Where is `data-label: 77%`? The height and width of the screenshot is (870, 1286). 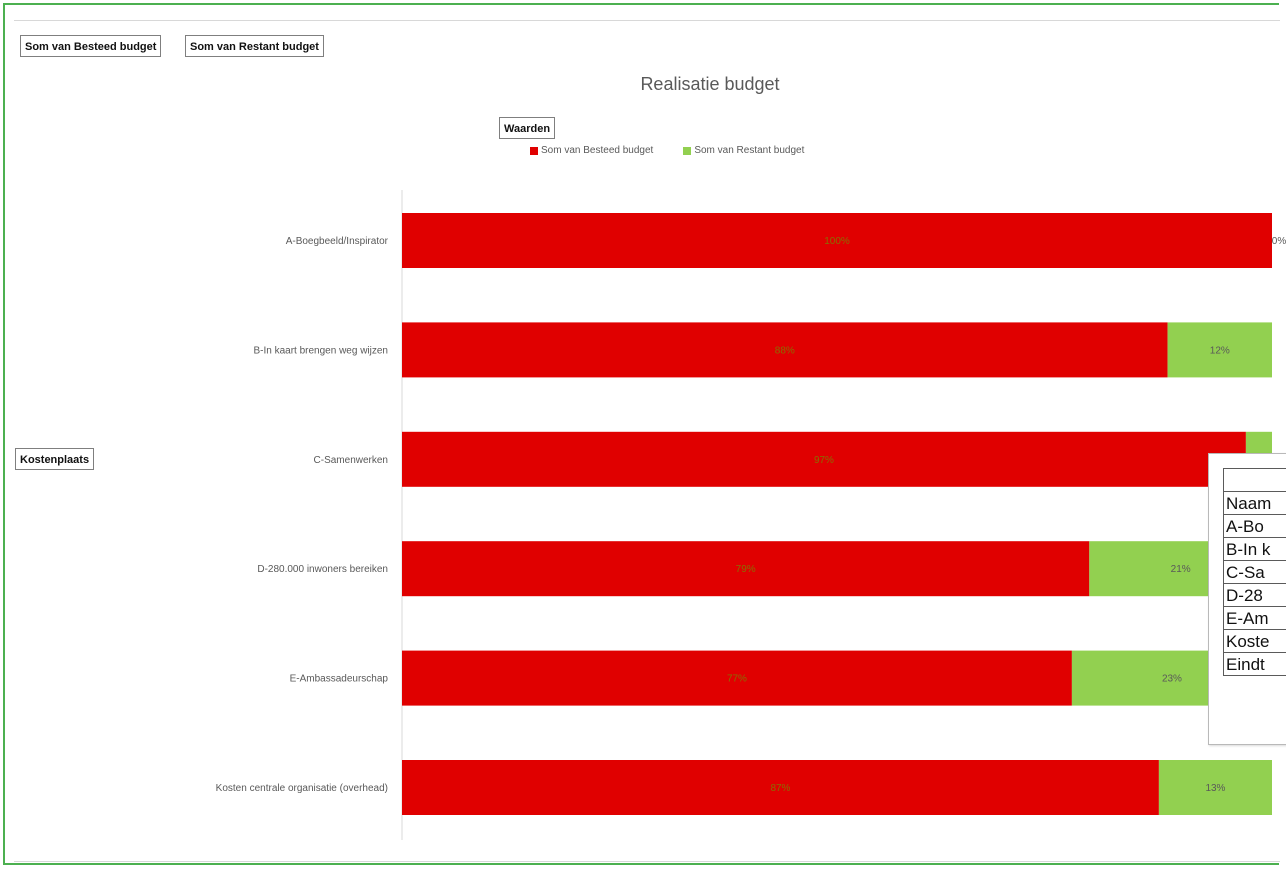 data-label: 77% is located at coordinates (737, 679).